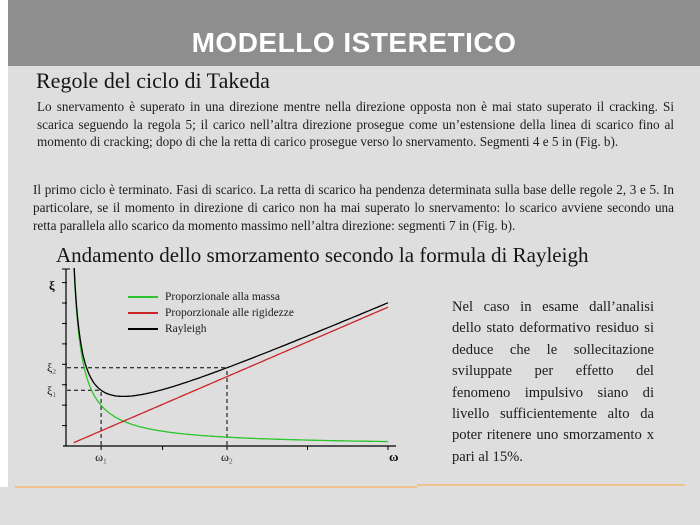 This screenshot has width=700, height=525. What do you see at coordinates (354, 42) in the screenshot?
I see `slide-title: MODELLO ISTERETICO` at bounding box center [354, 42].